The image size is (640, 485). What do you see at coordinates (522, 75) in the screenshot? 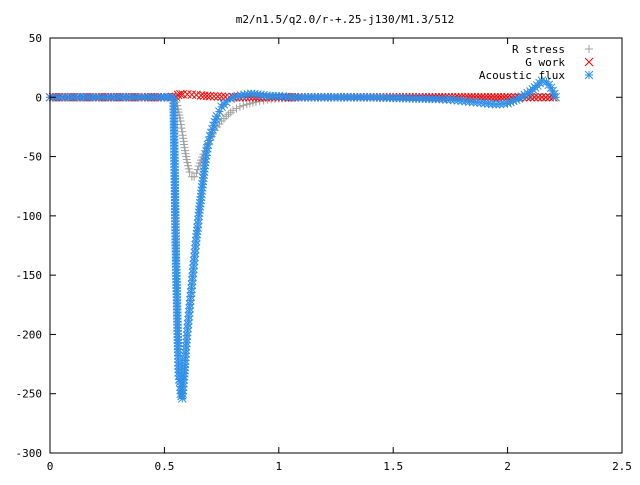
I see `legend-label: Acoustic flux` at bounding box center [522, 75].